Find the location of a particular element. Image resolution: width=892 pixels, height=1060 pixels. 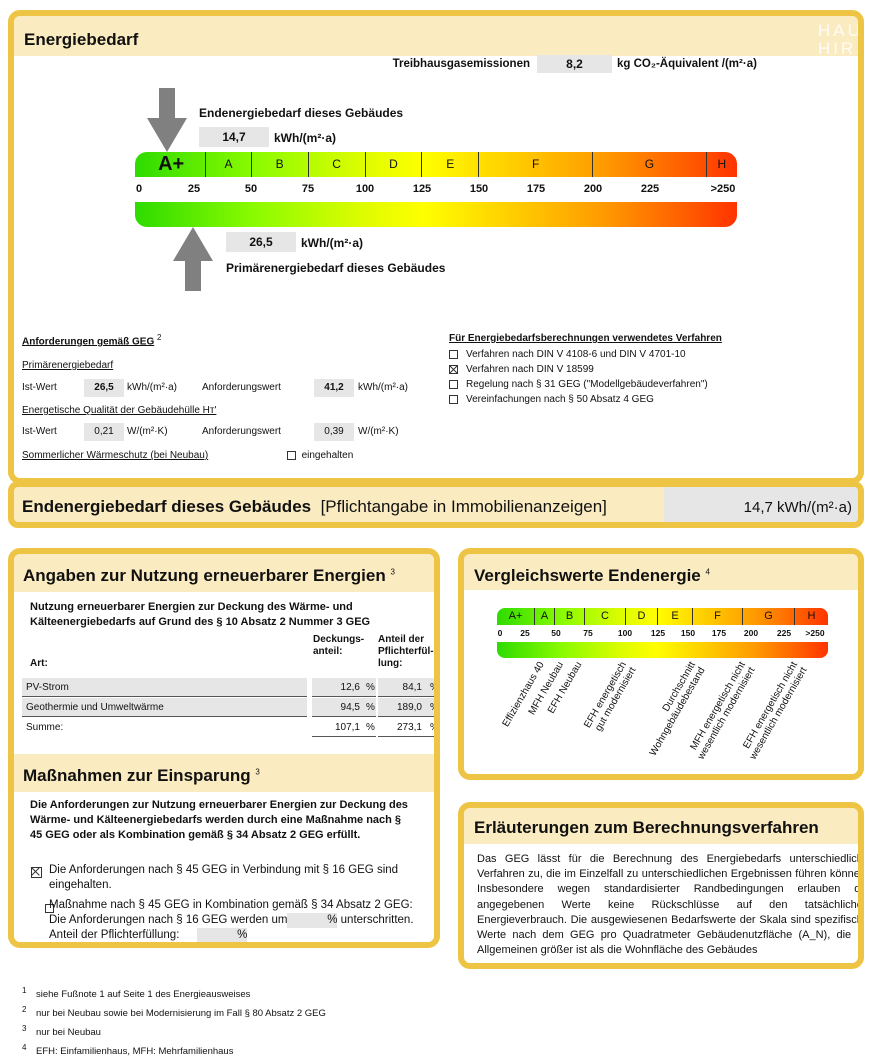

summer-check-label: eingehalten is located at coordinates (327, 455).